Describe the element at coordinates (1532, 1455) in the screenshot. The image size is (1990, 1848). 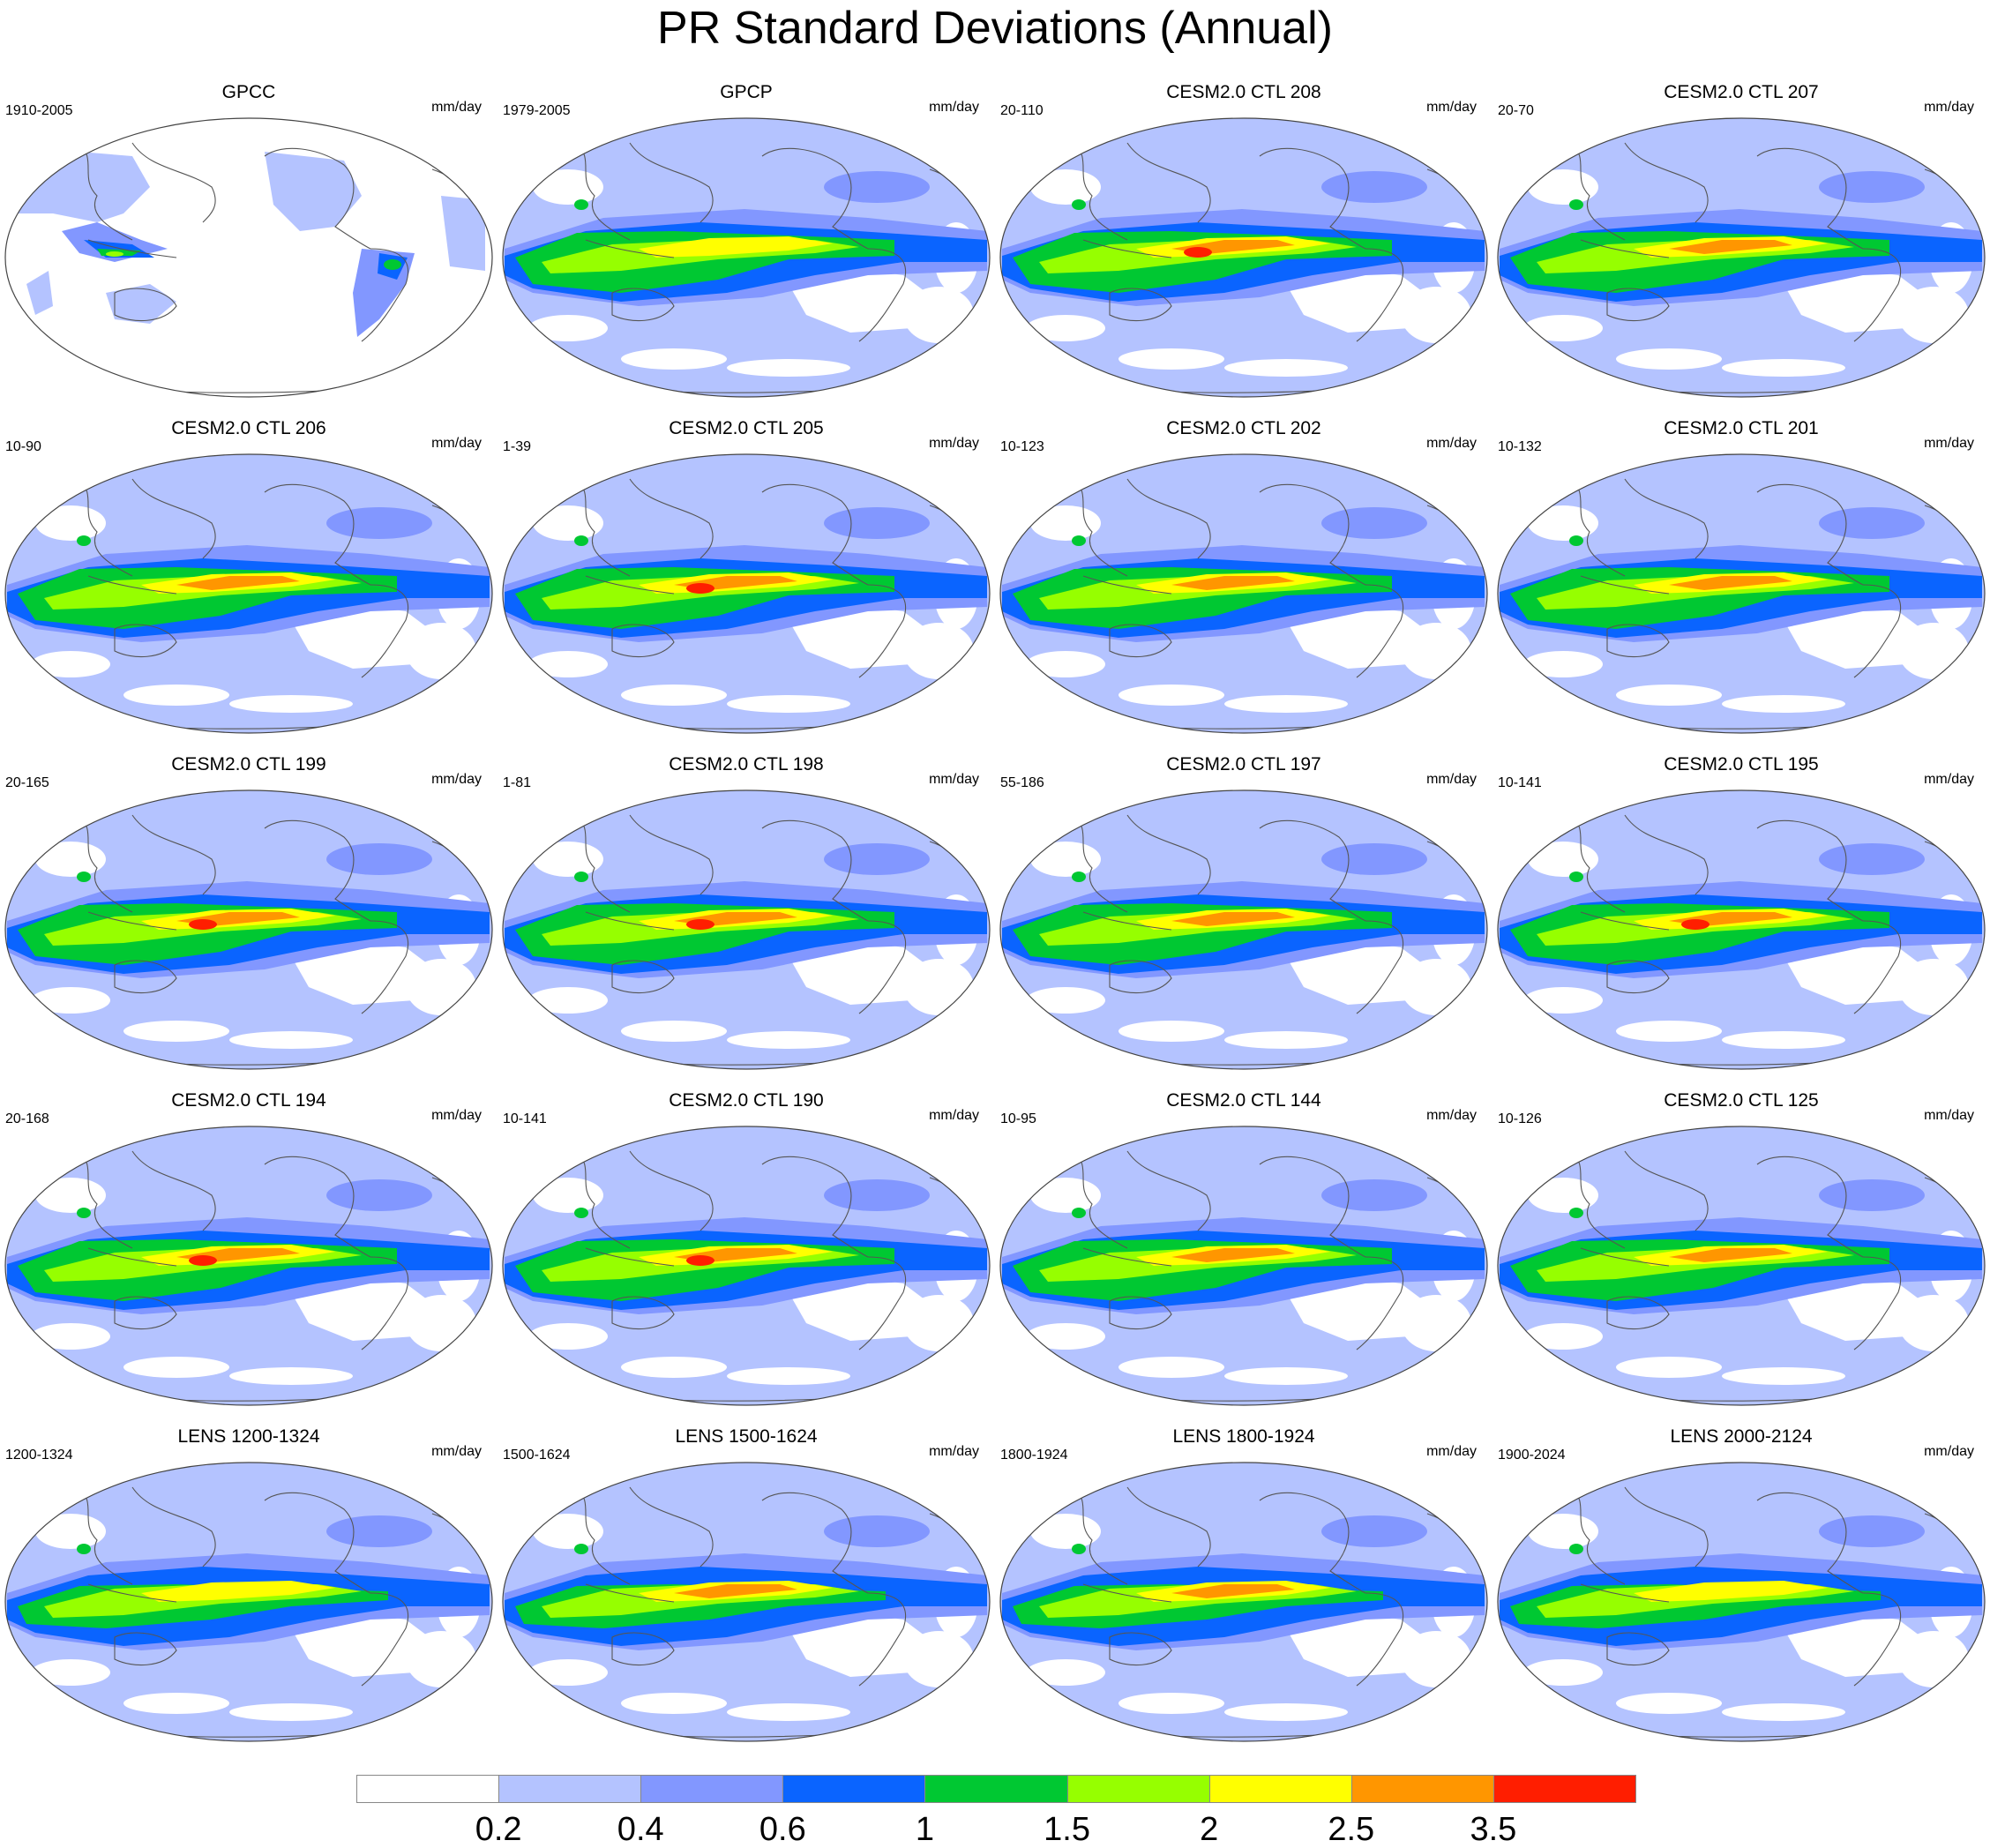
I see `panel-period: 1900-2024` at that location.